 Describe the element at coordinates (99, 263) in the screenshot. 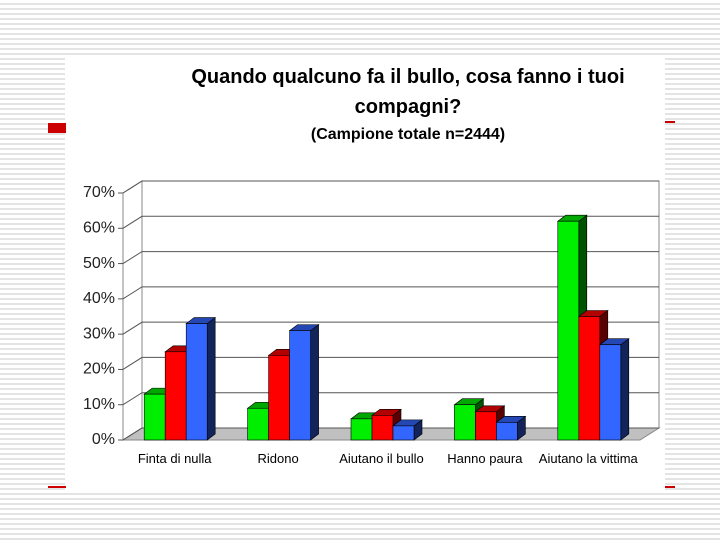

I see `y-tick-label: 50%` at that location.